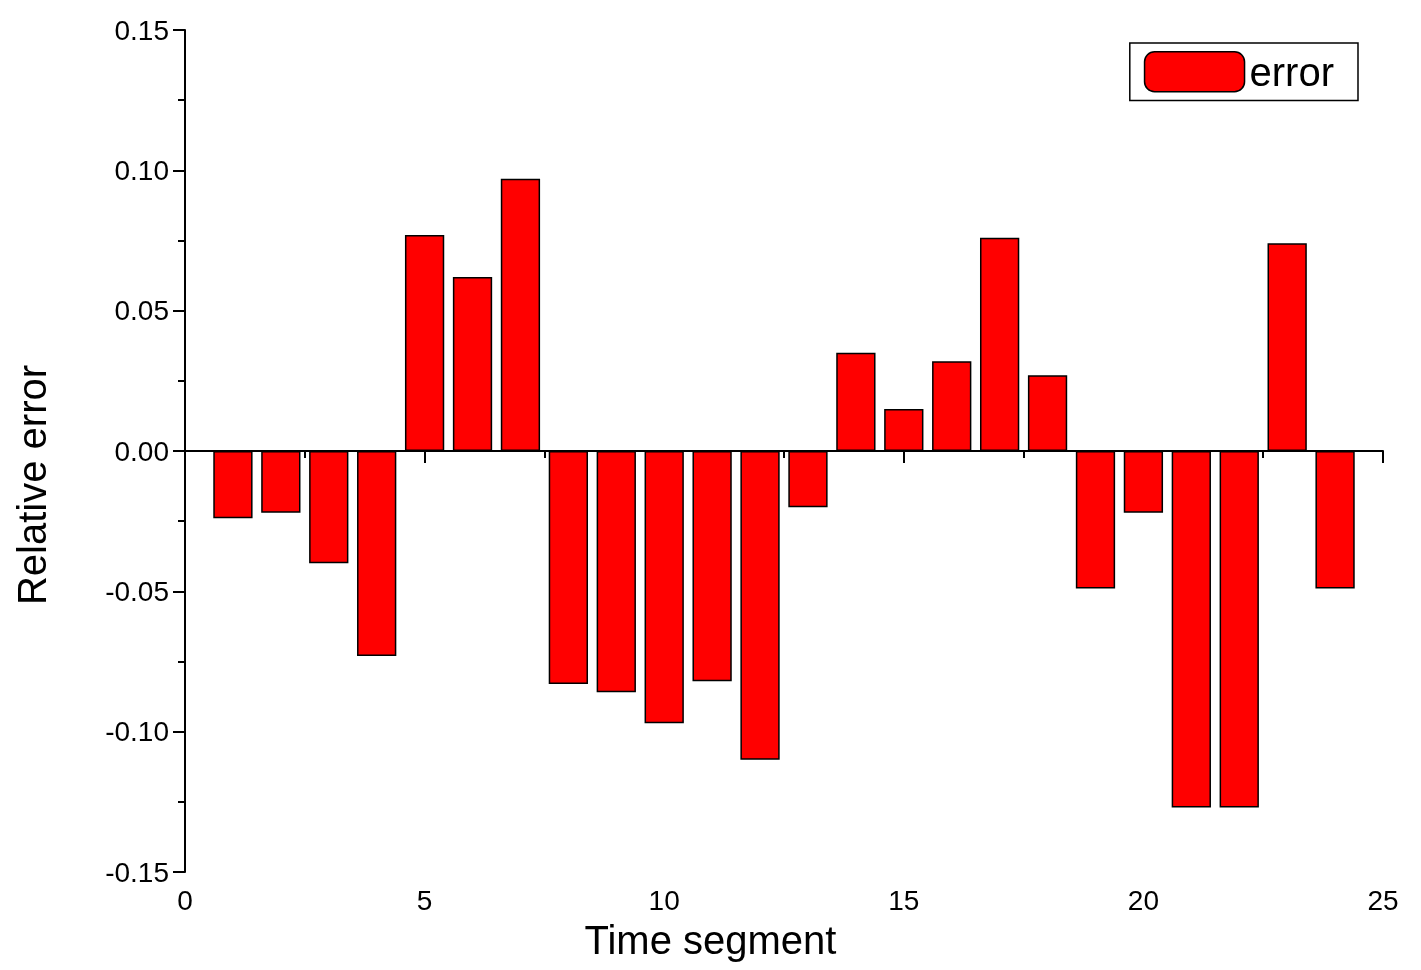 The width and height of the screenshot is (1421, 970). I want to click on x-tick-label: 25, so click(1383, 900).